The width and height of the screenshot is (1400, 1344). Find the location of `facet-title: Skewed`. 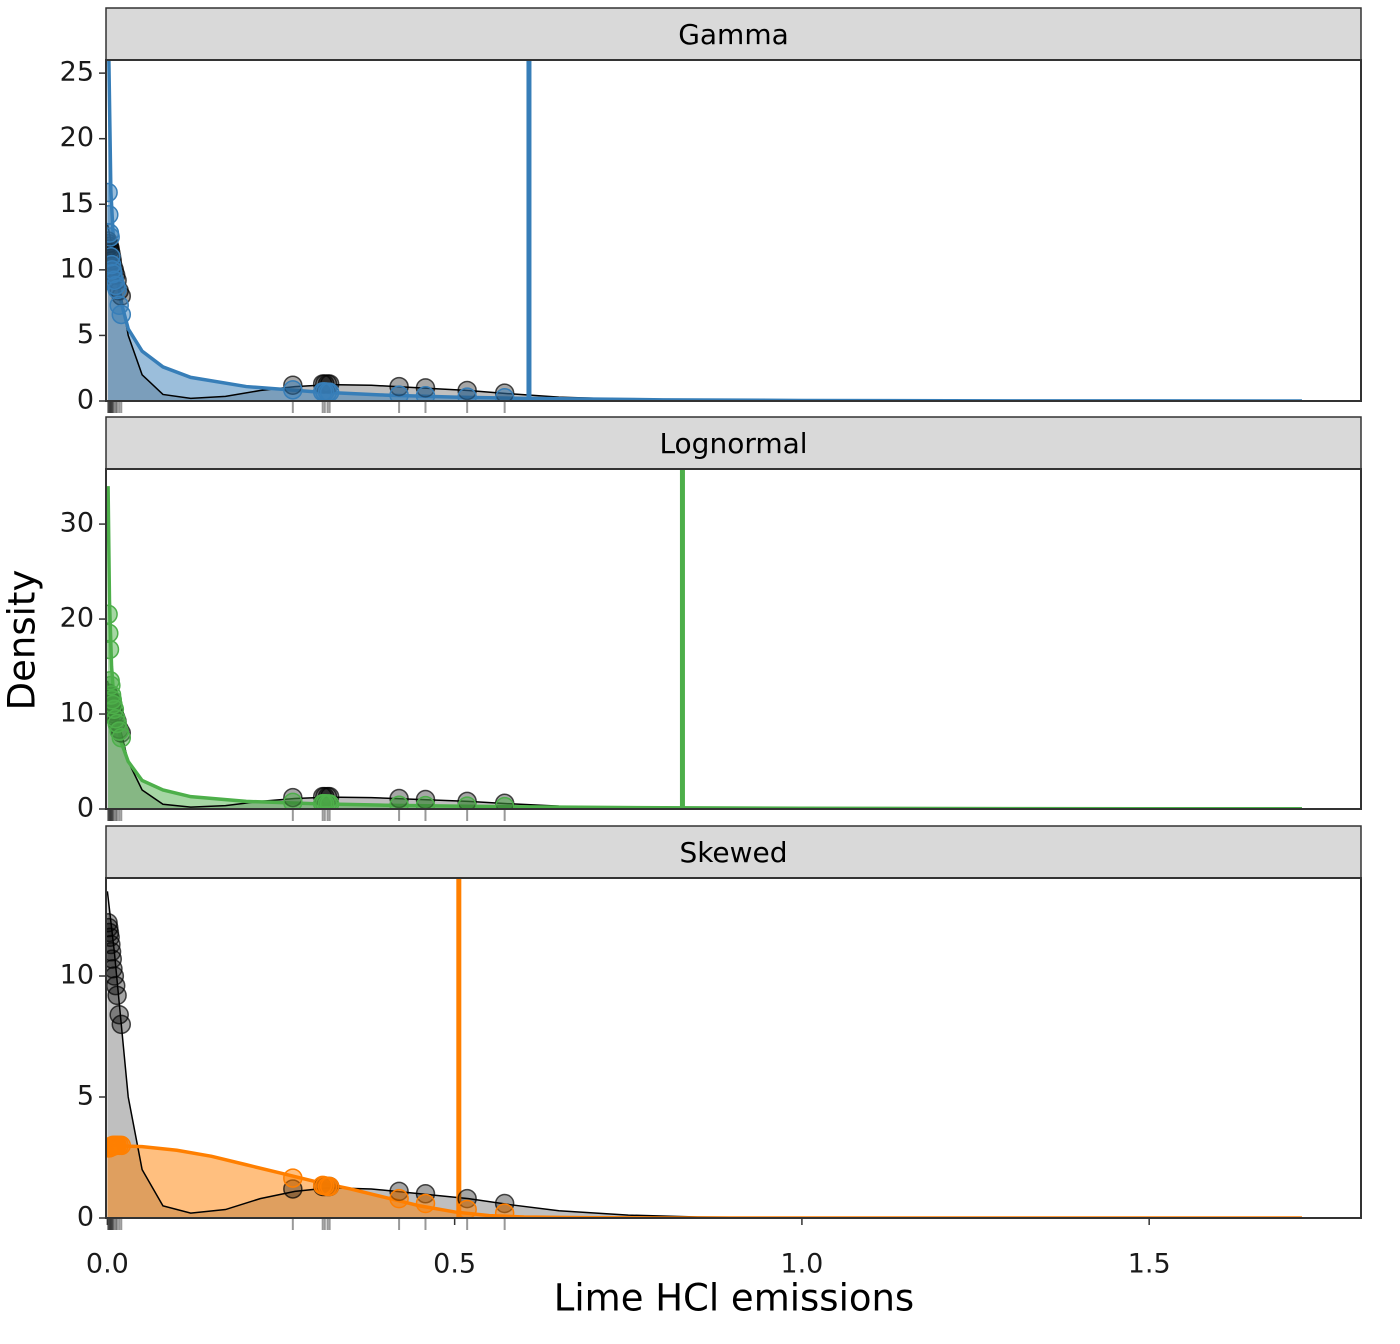

facet-title: Skewed is located at coordinates (733, 852).